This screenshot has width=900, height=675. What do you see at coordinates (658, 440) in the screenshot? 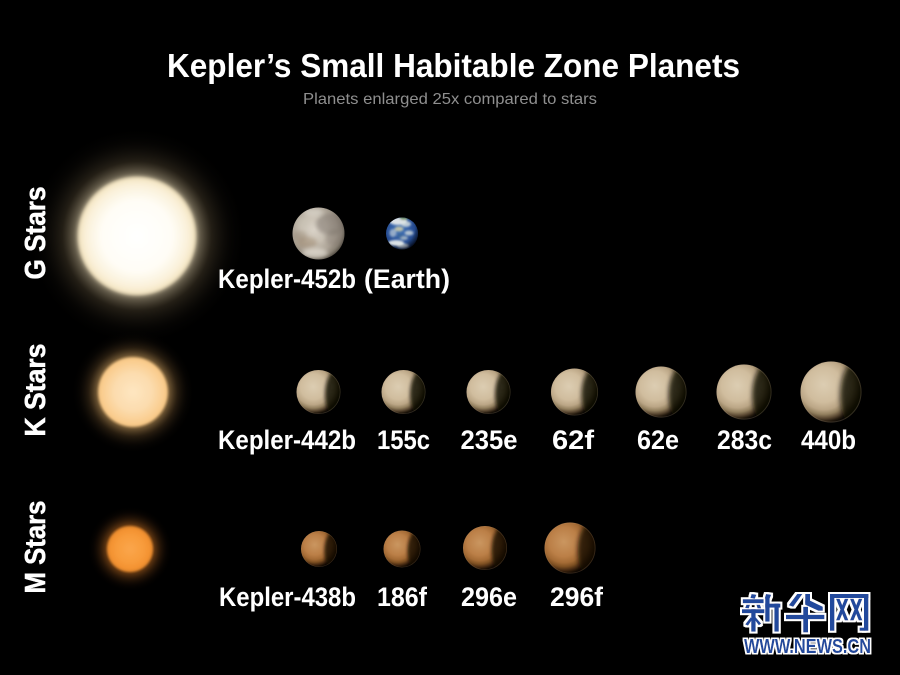
I see `svg-text: 62e` at bounding box center [658, 440].